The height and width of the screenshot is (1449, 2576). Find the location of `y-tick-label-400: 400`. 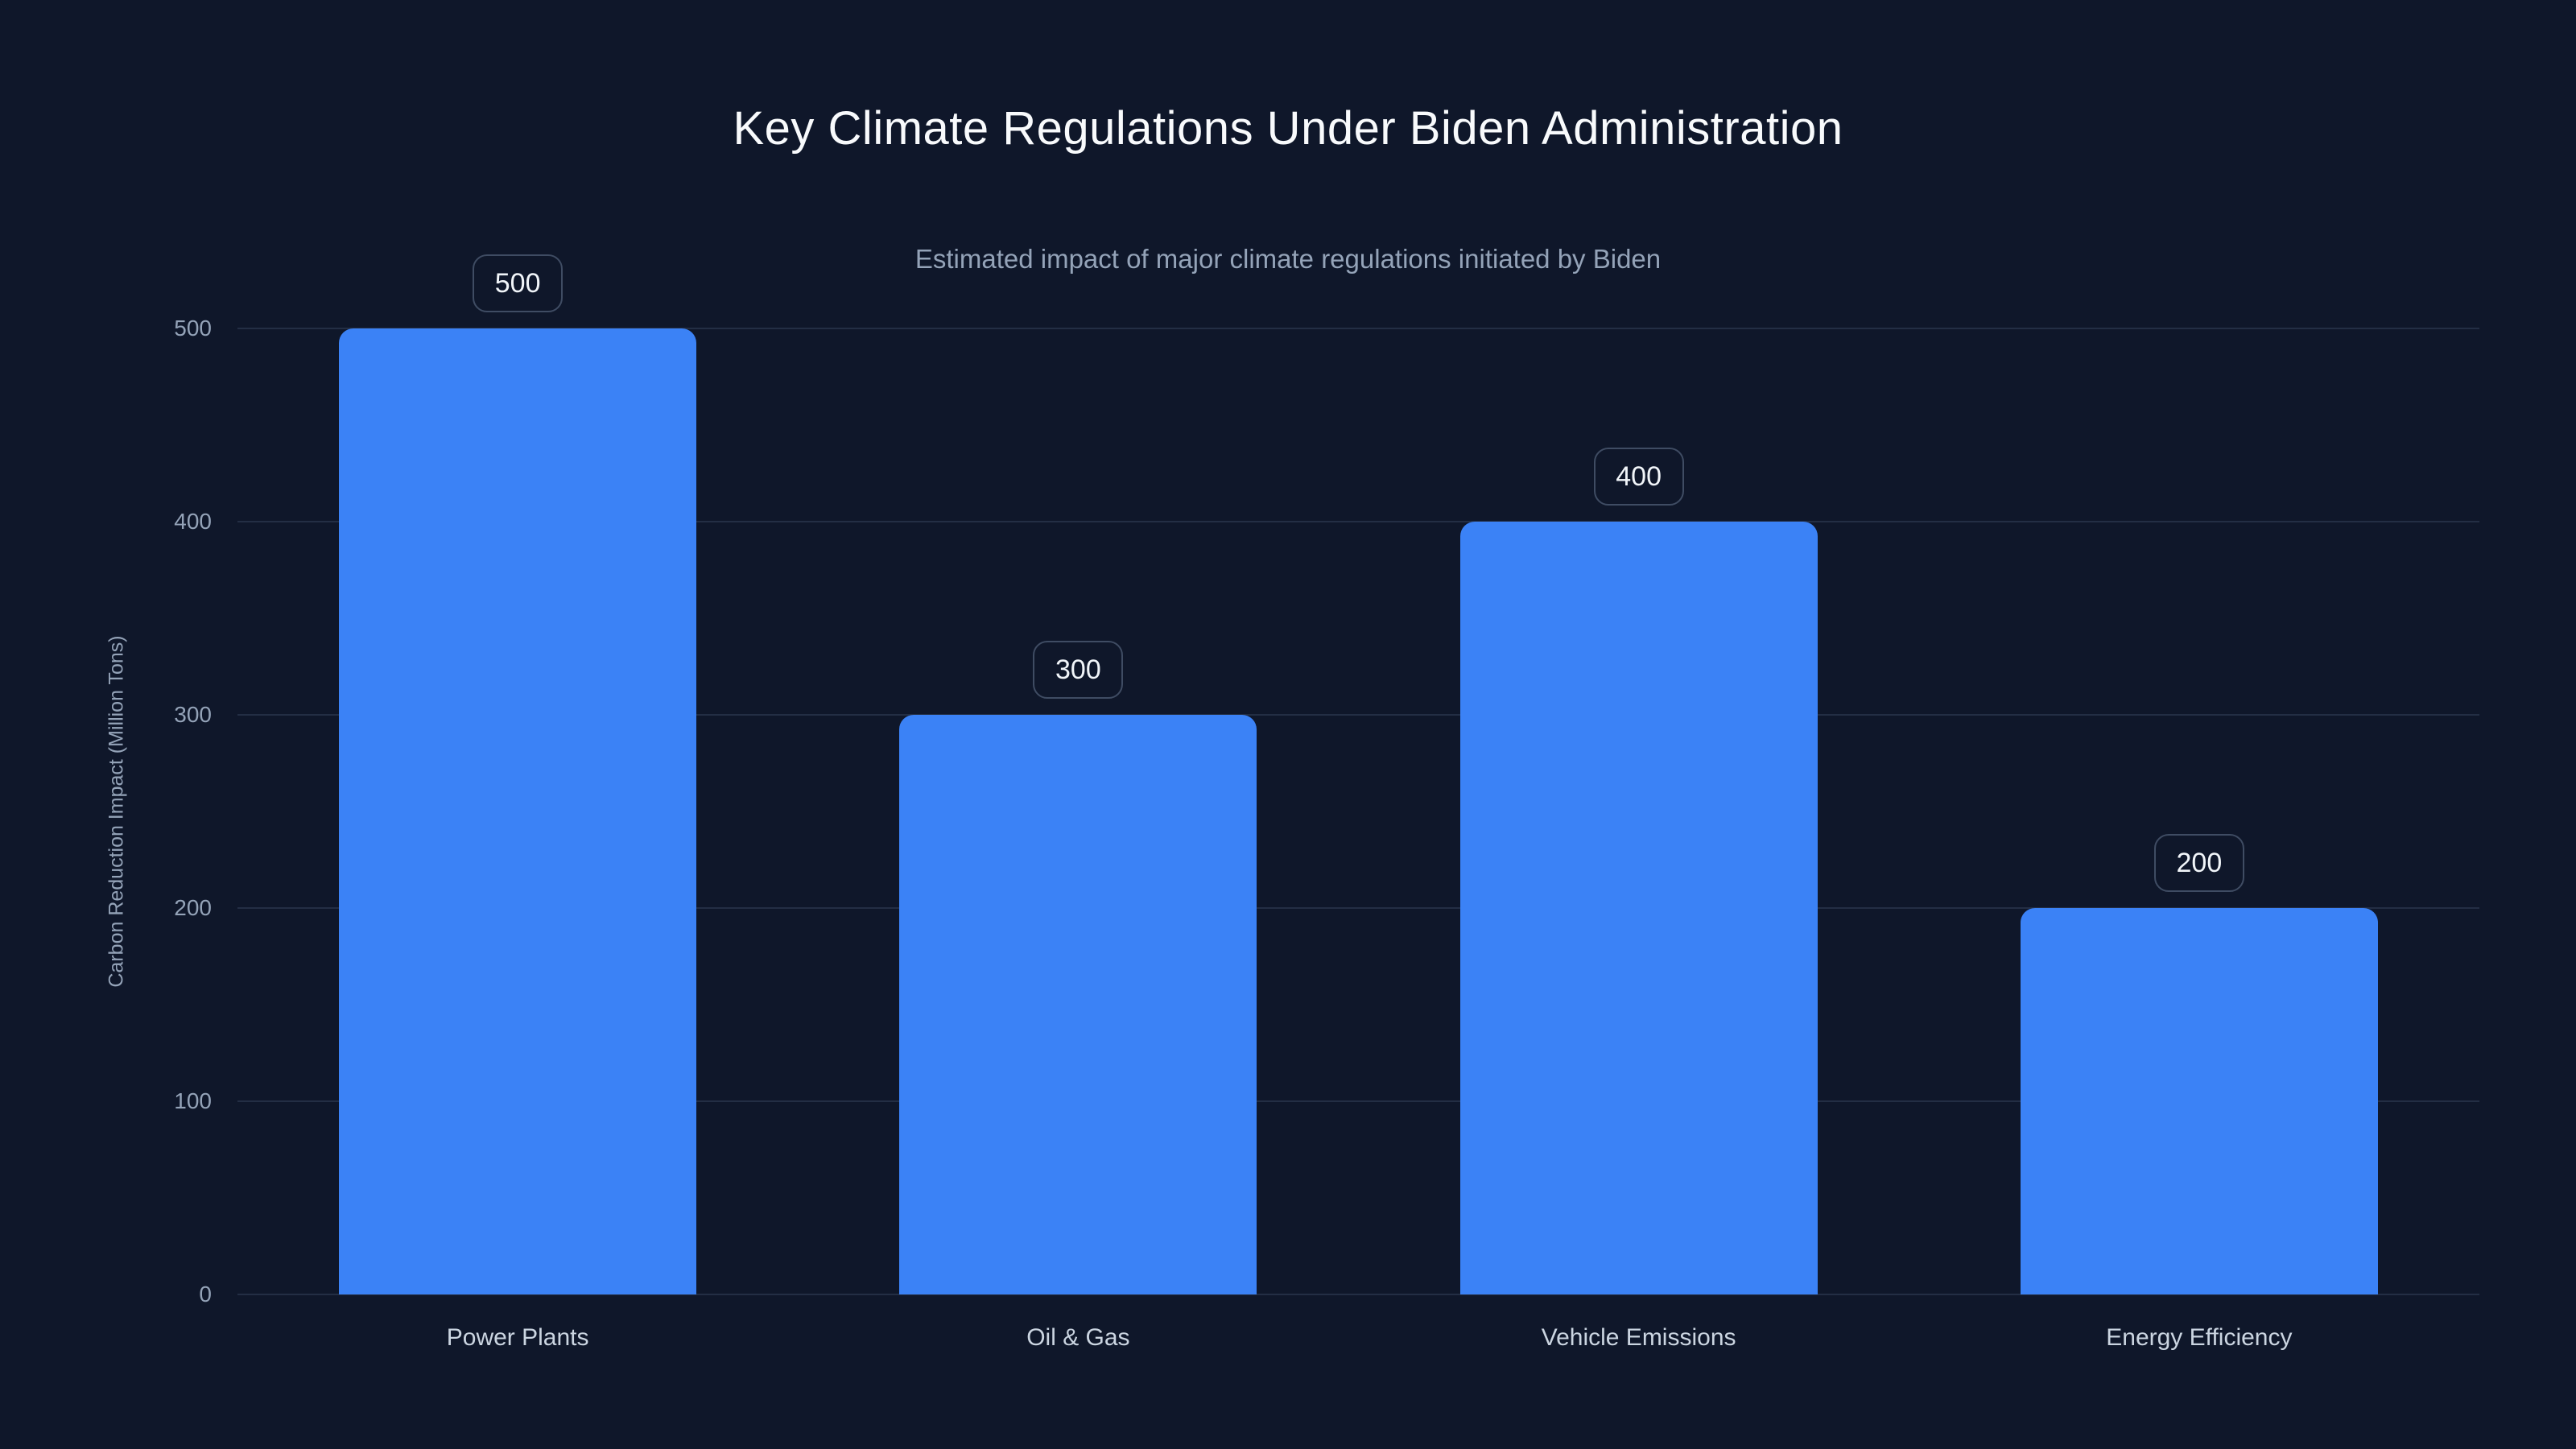

y-tick-label-400: 400 is located at coordinates (193, 521).